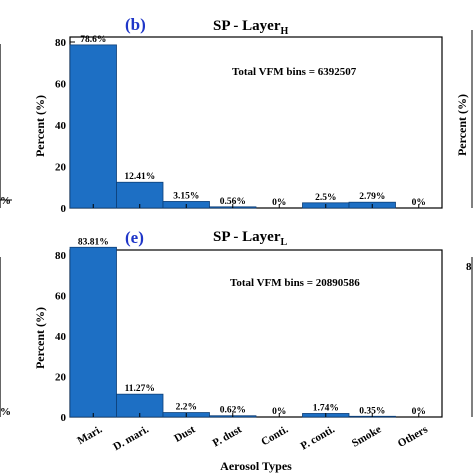  What do you see at coordinates (279, 412) in the screenshot?
I see `data-label-e-4: 0%` at bounding box center [279, 412].